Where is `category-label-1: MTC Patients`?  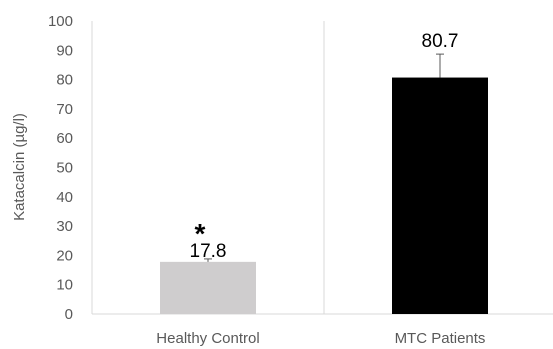
category-label-1: MTC Patients is located at coordinates (440, 338).